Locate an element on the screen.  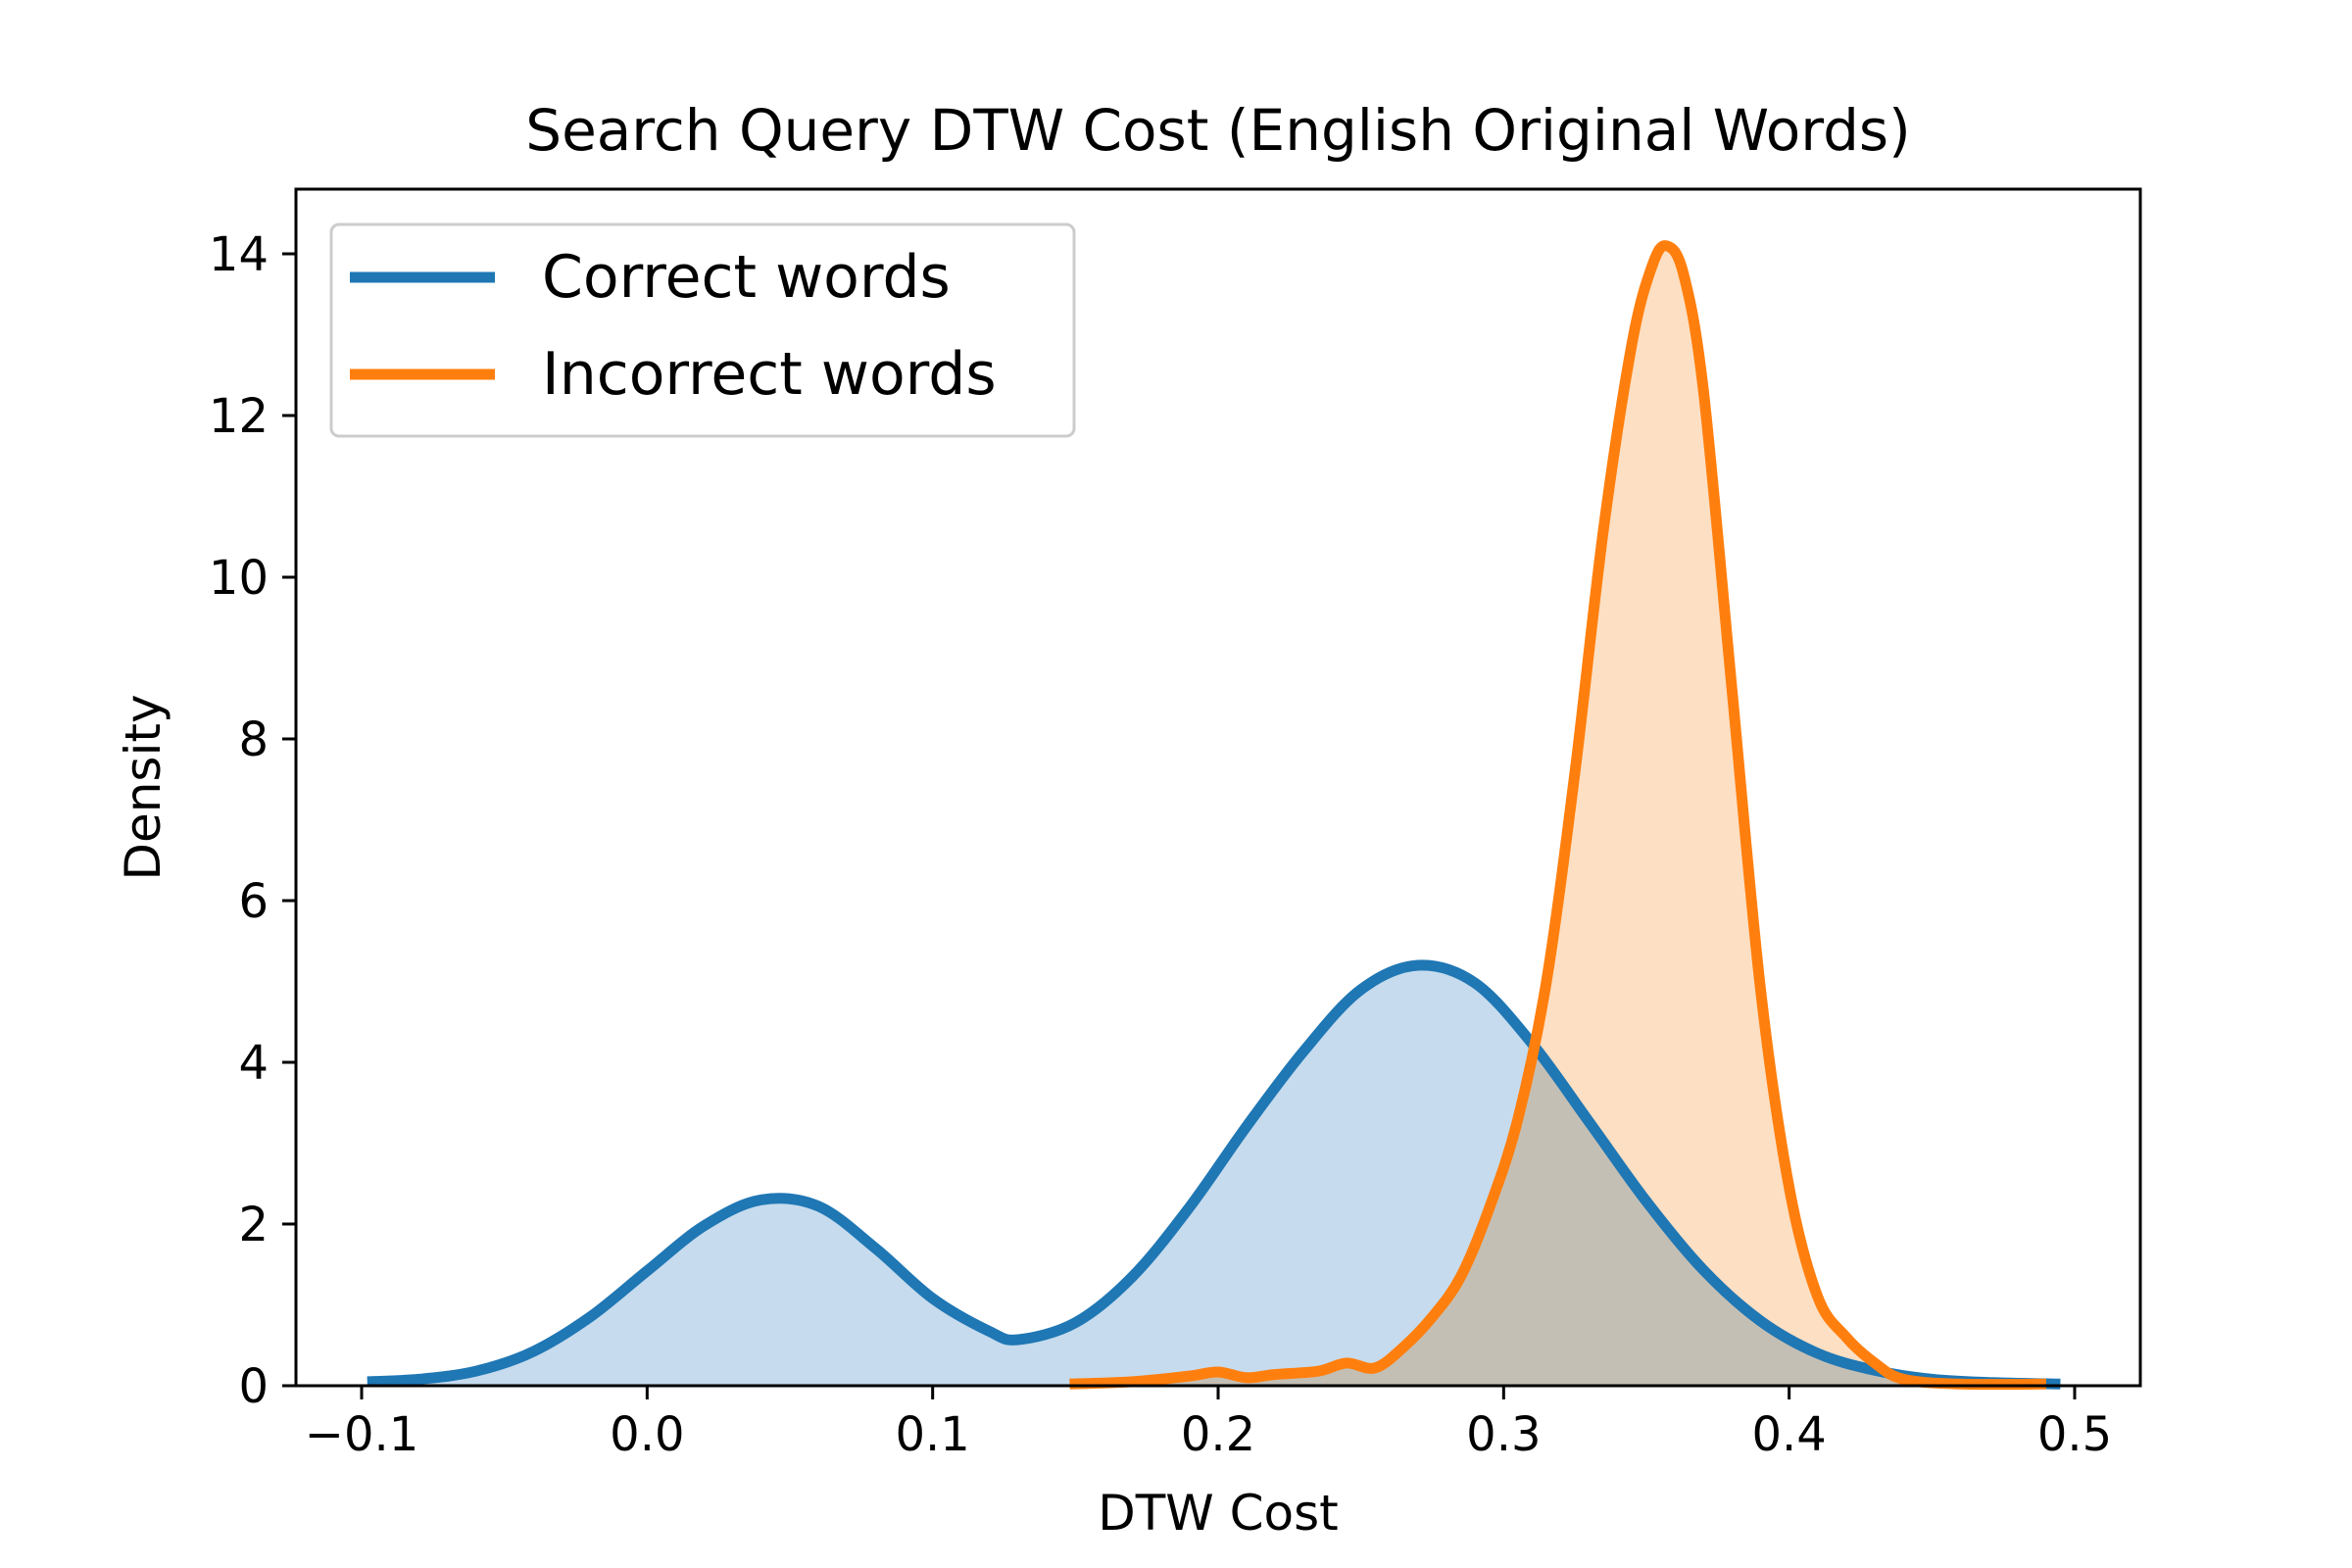
y-tick-label: 4 is located at coordinates (253, 1063).